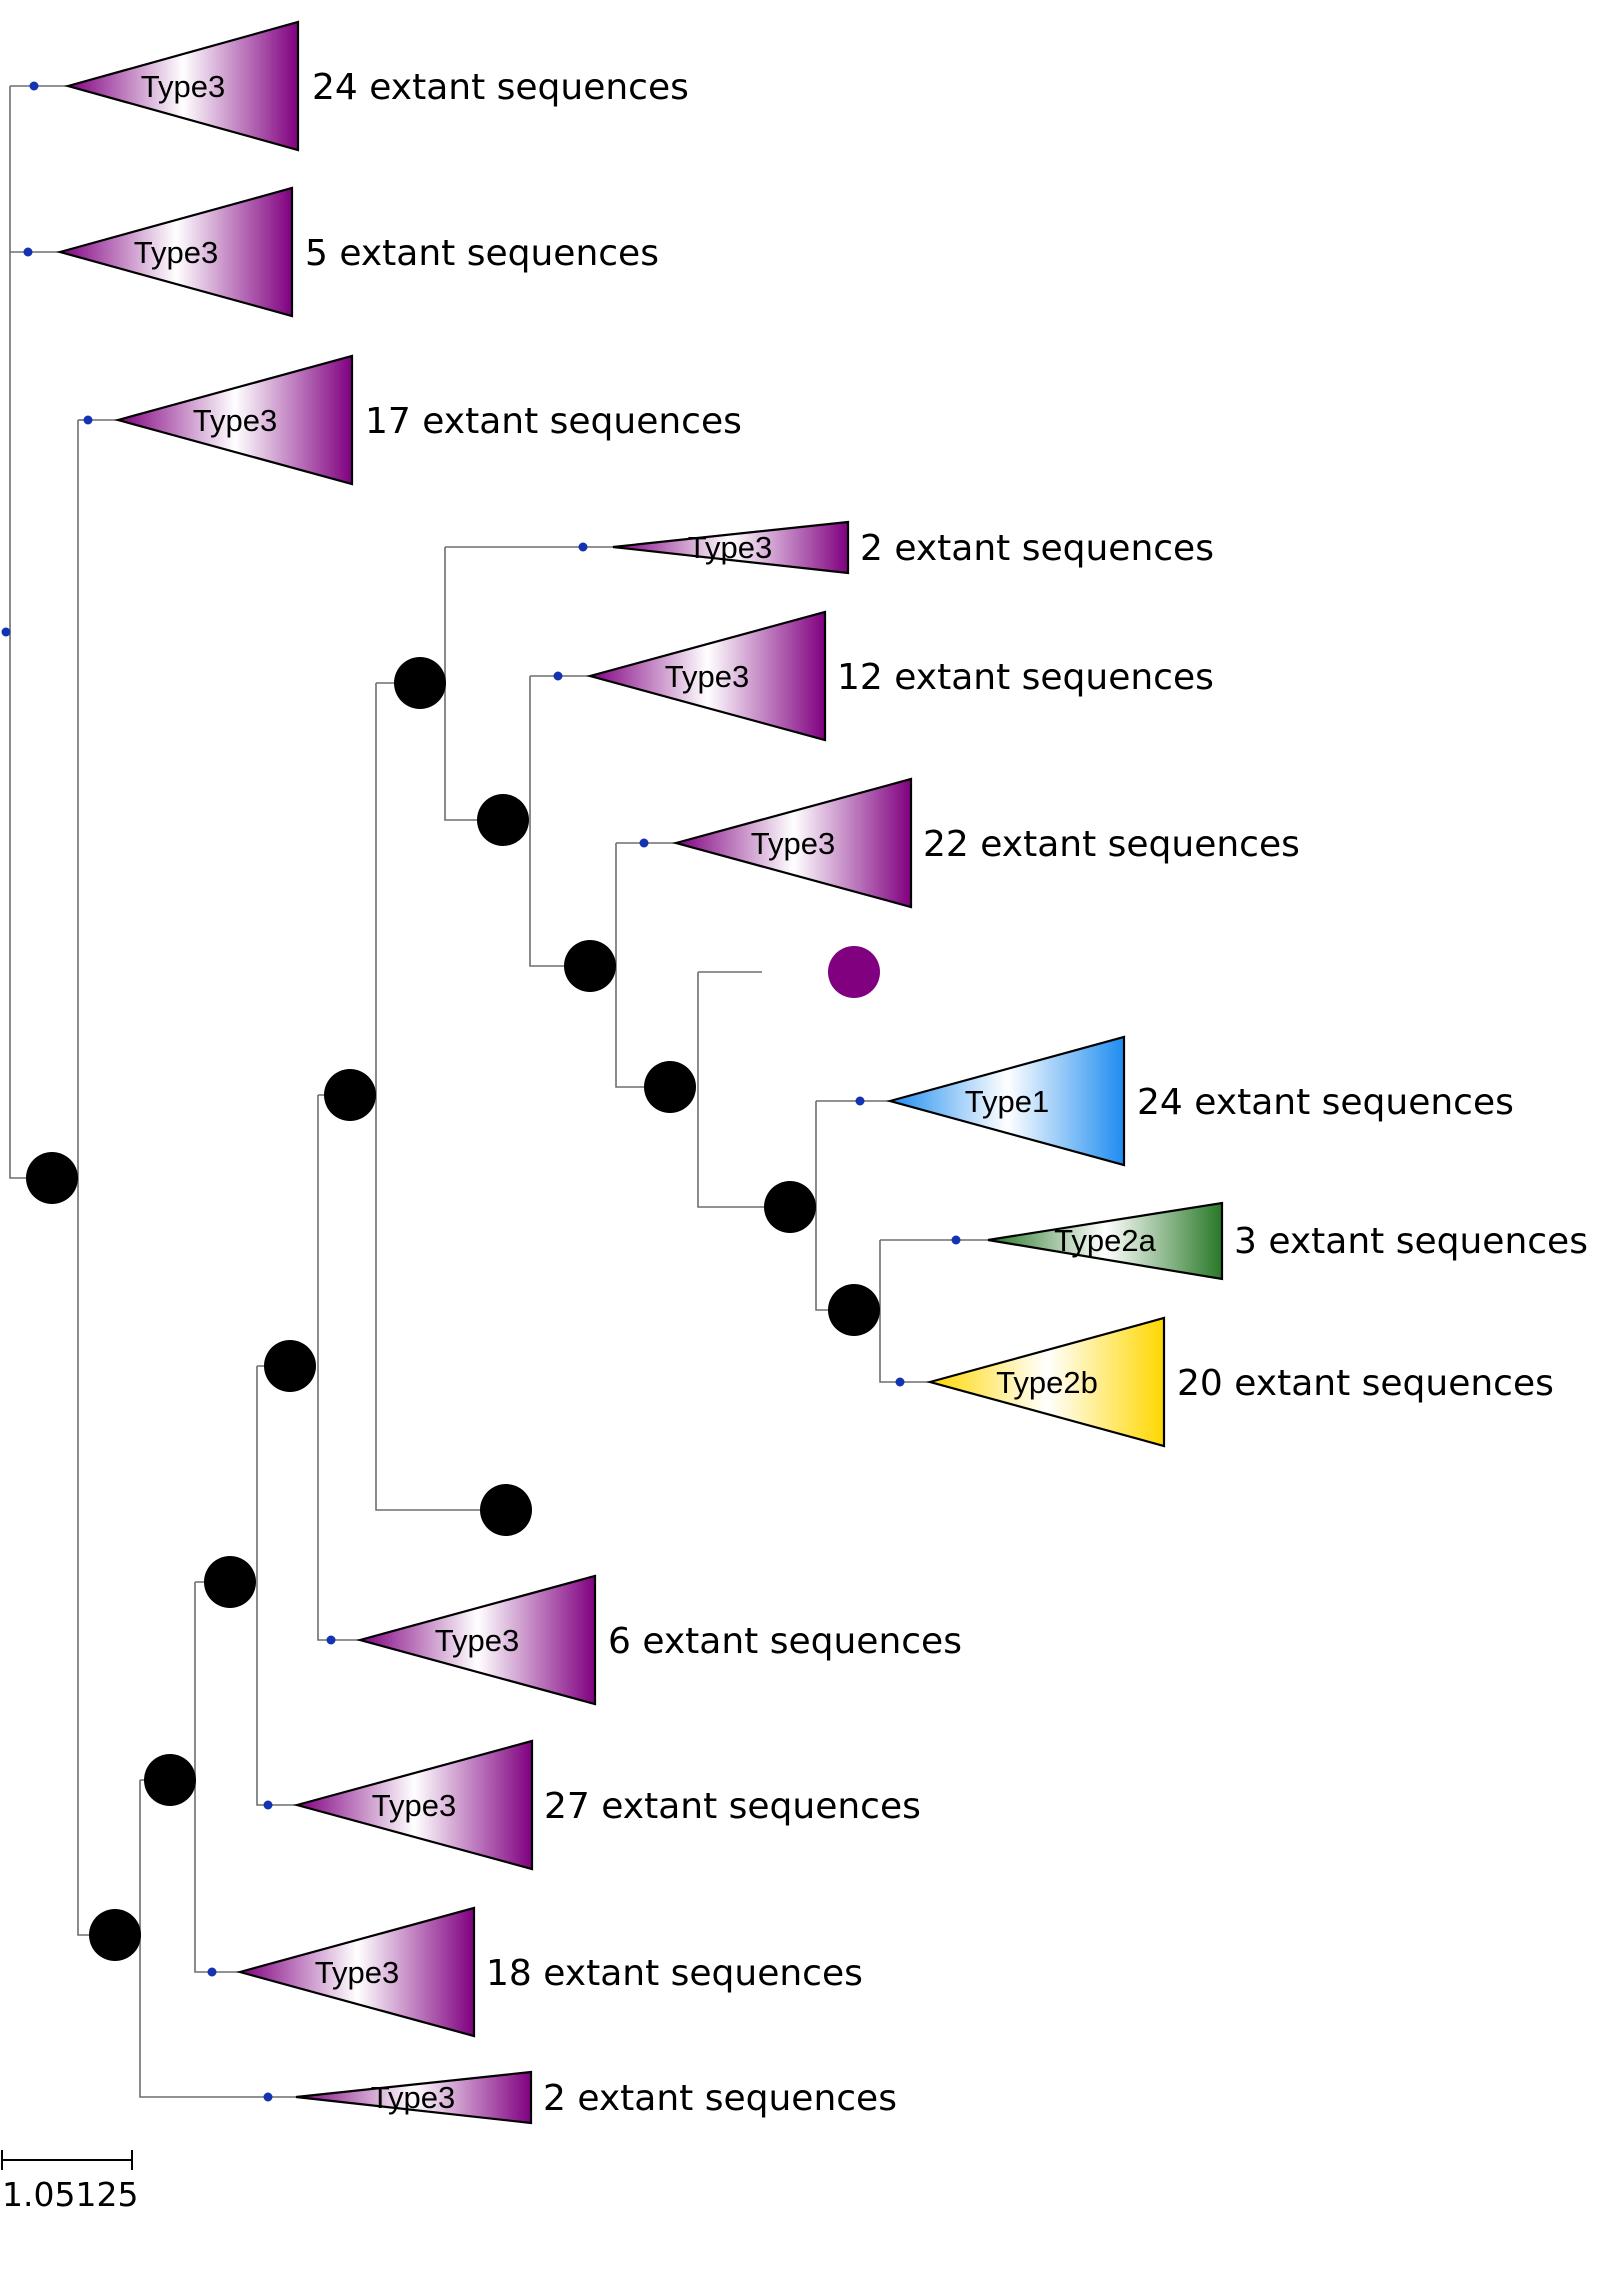 Image resolution: width=1600 pixels, height=2277 pixels. Describe the element at coordinates (854, 972) in the screenshot. I see `highlighted-node` at that location.